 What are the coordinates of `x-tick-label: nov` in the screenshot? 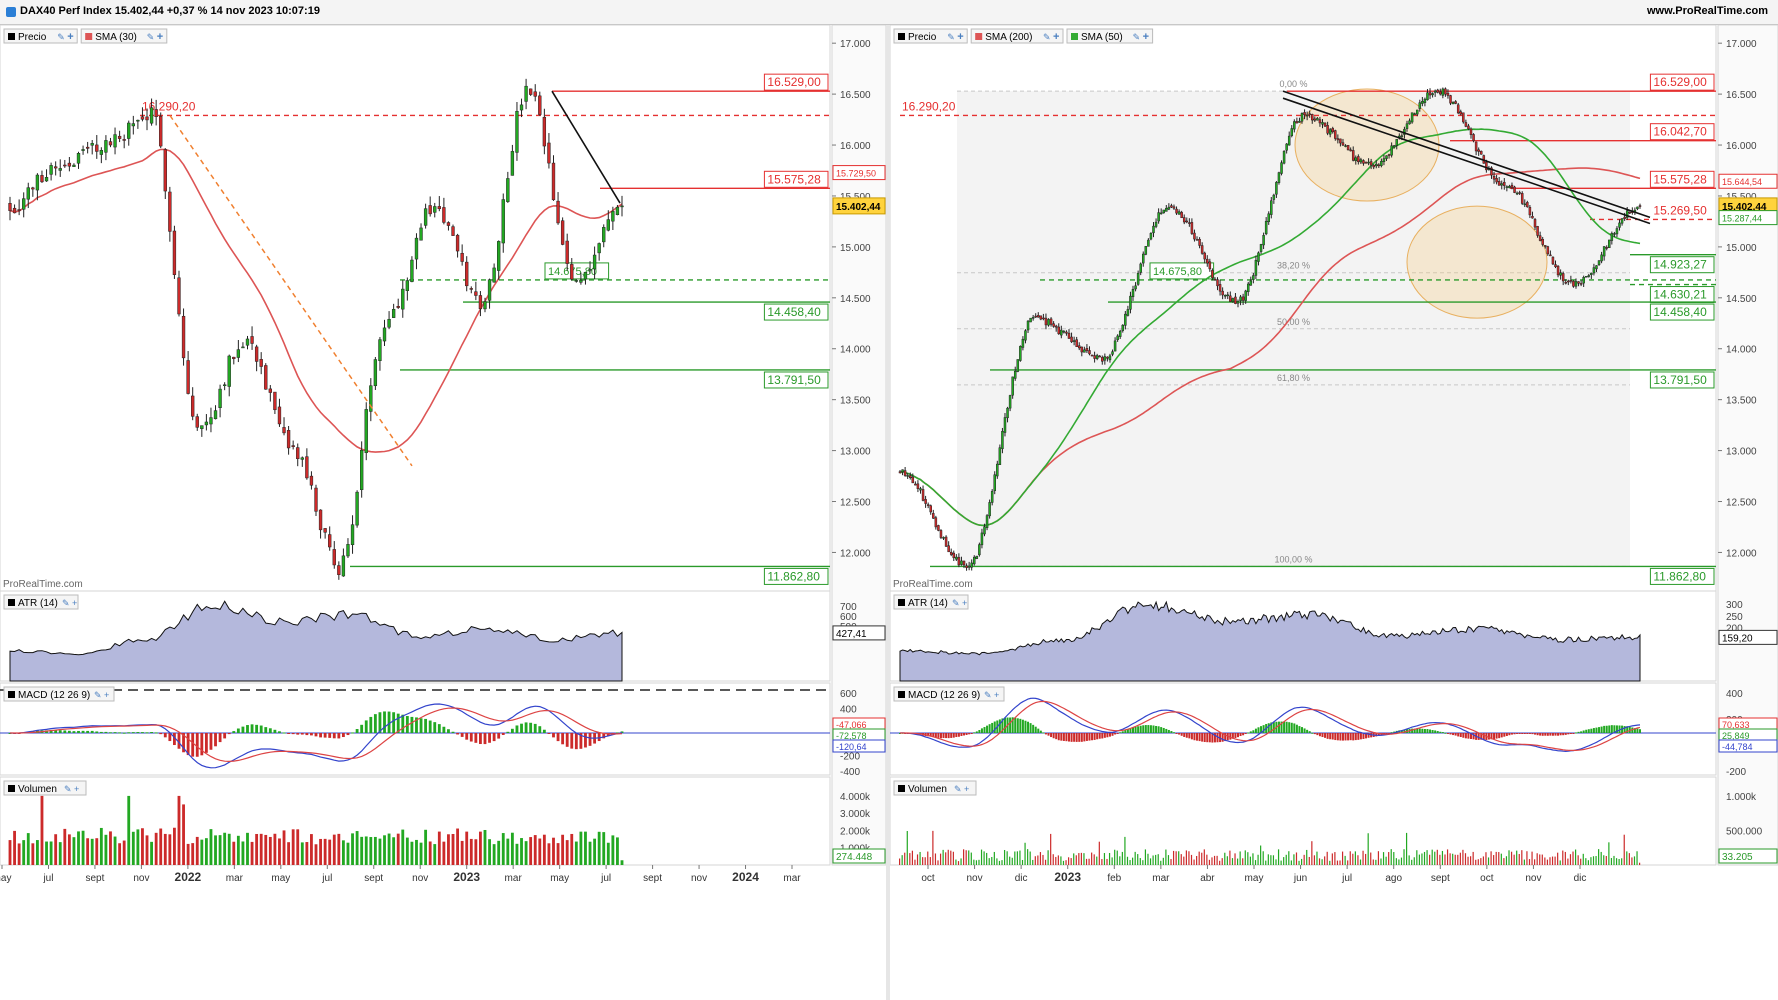 It's located at (975, 878).